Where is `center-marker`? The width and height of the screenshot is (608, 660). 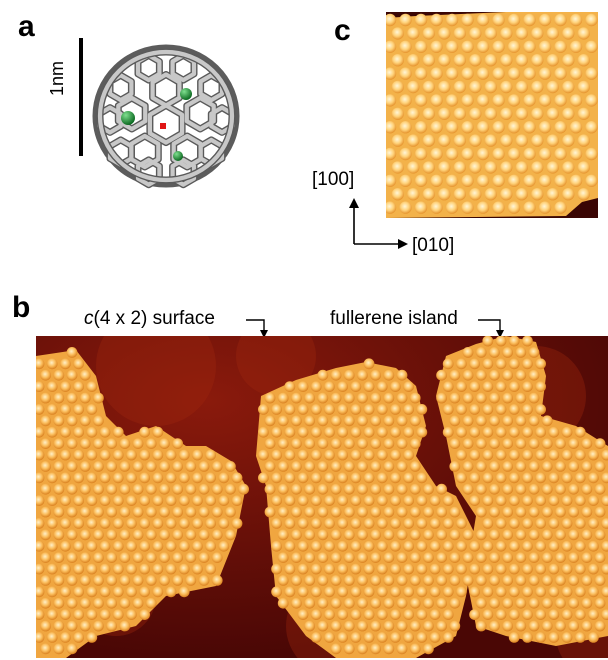
center-marker is located at coordinates (163, 126).